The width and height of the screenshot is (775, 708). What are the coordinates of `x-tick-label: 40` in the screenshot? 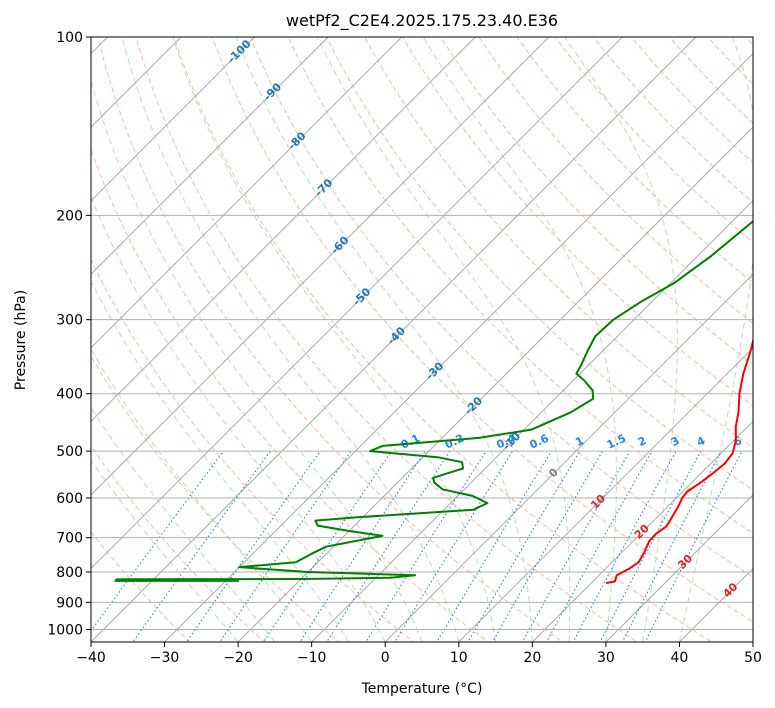 It's located at (680, 658).